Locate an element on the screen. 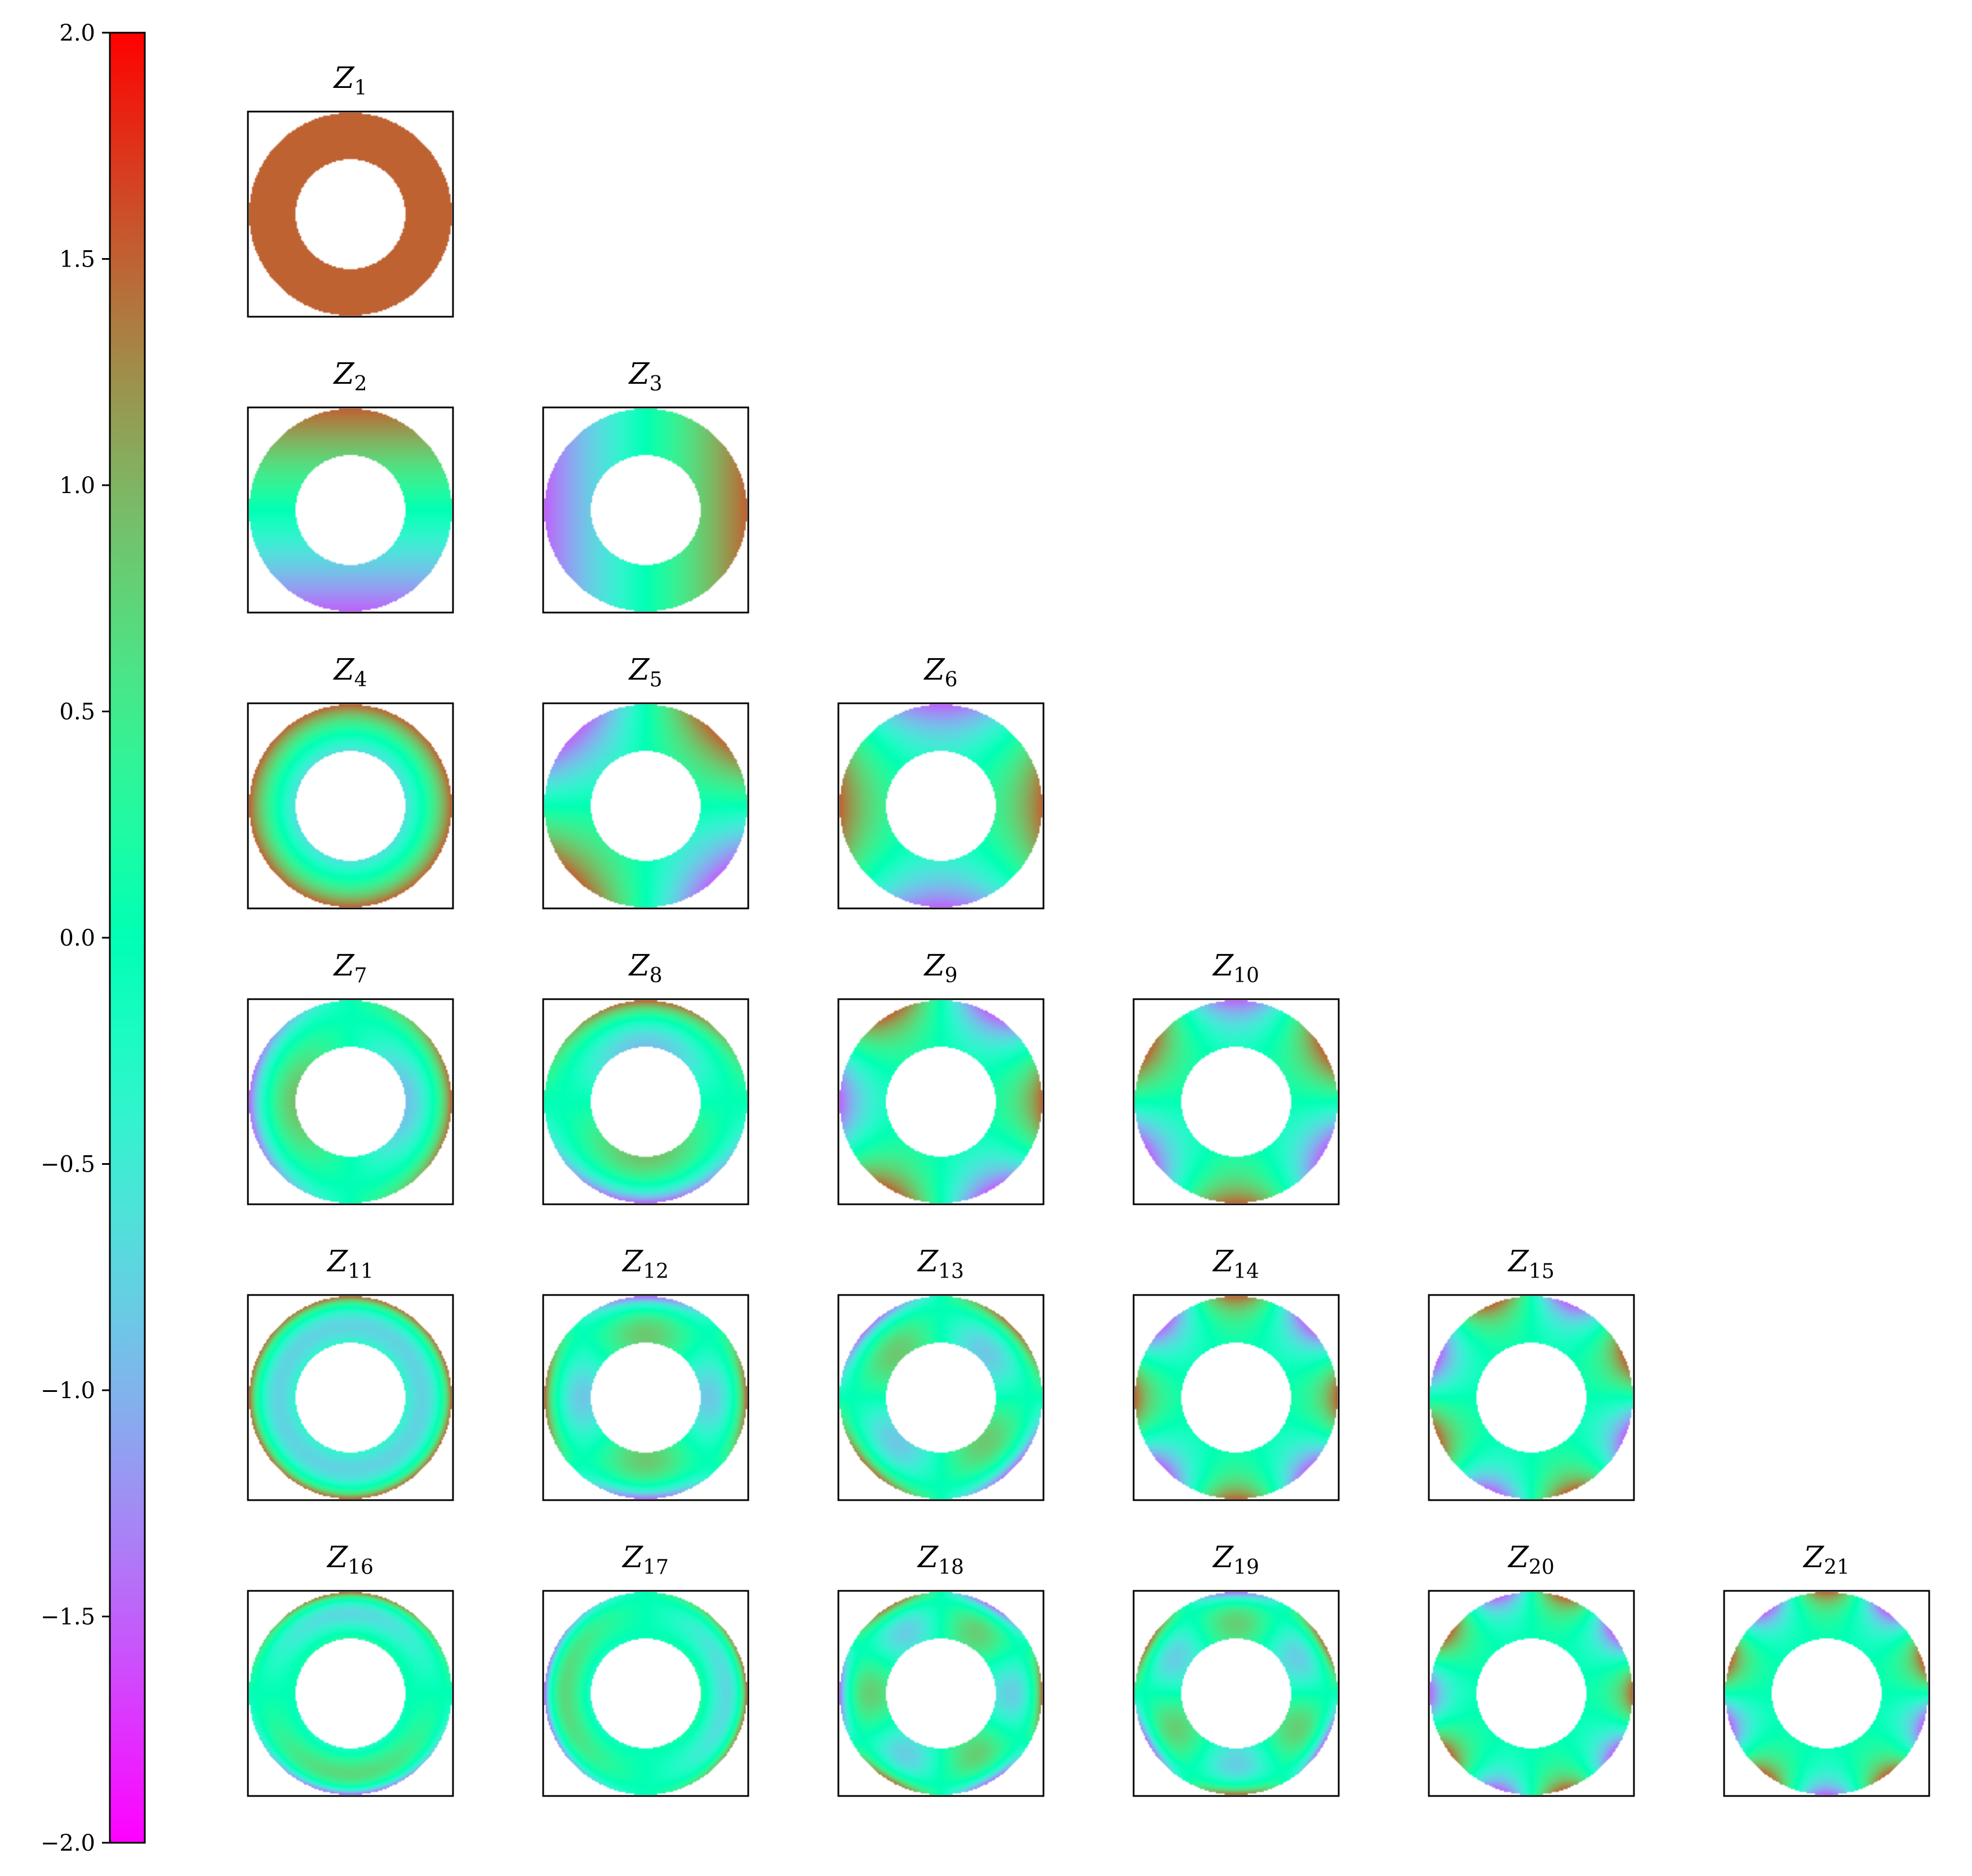  panel-title-index: 20 is located at coordinates (1541, 1567).